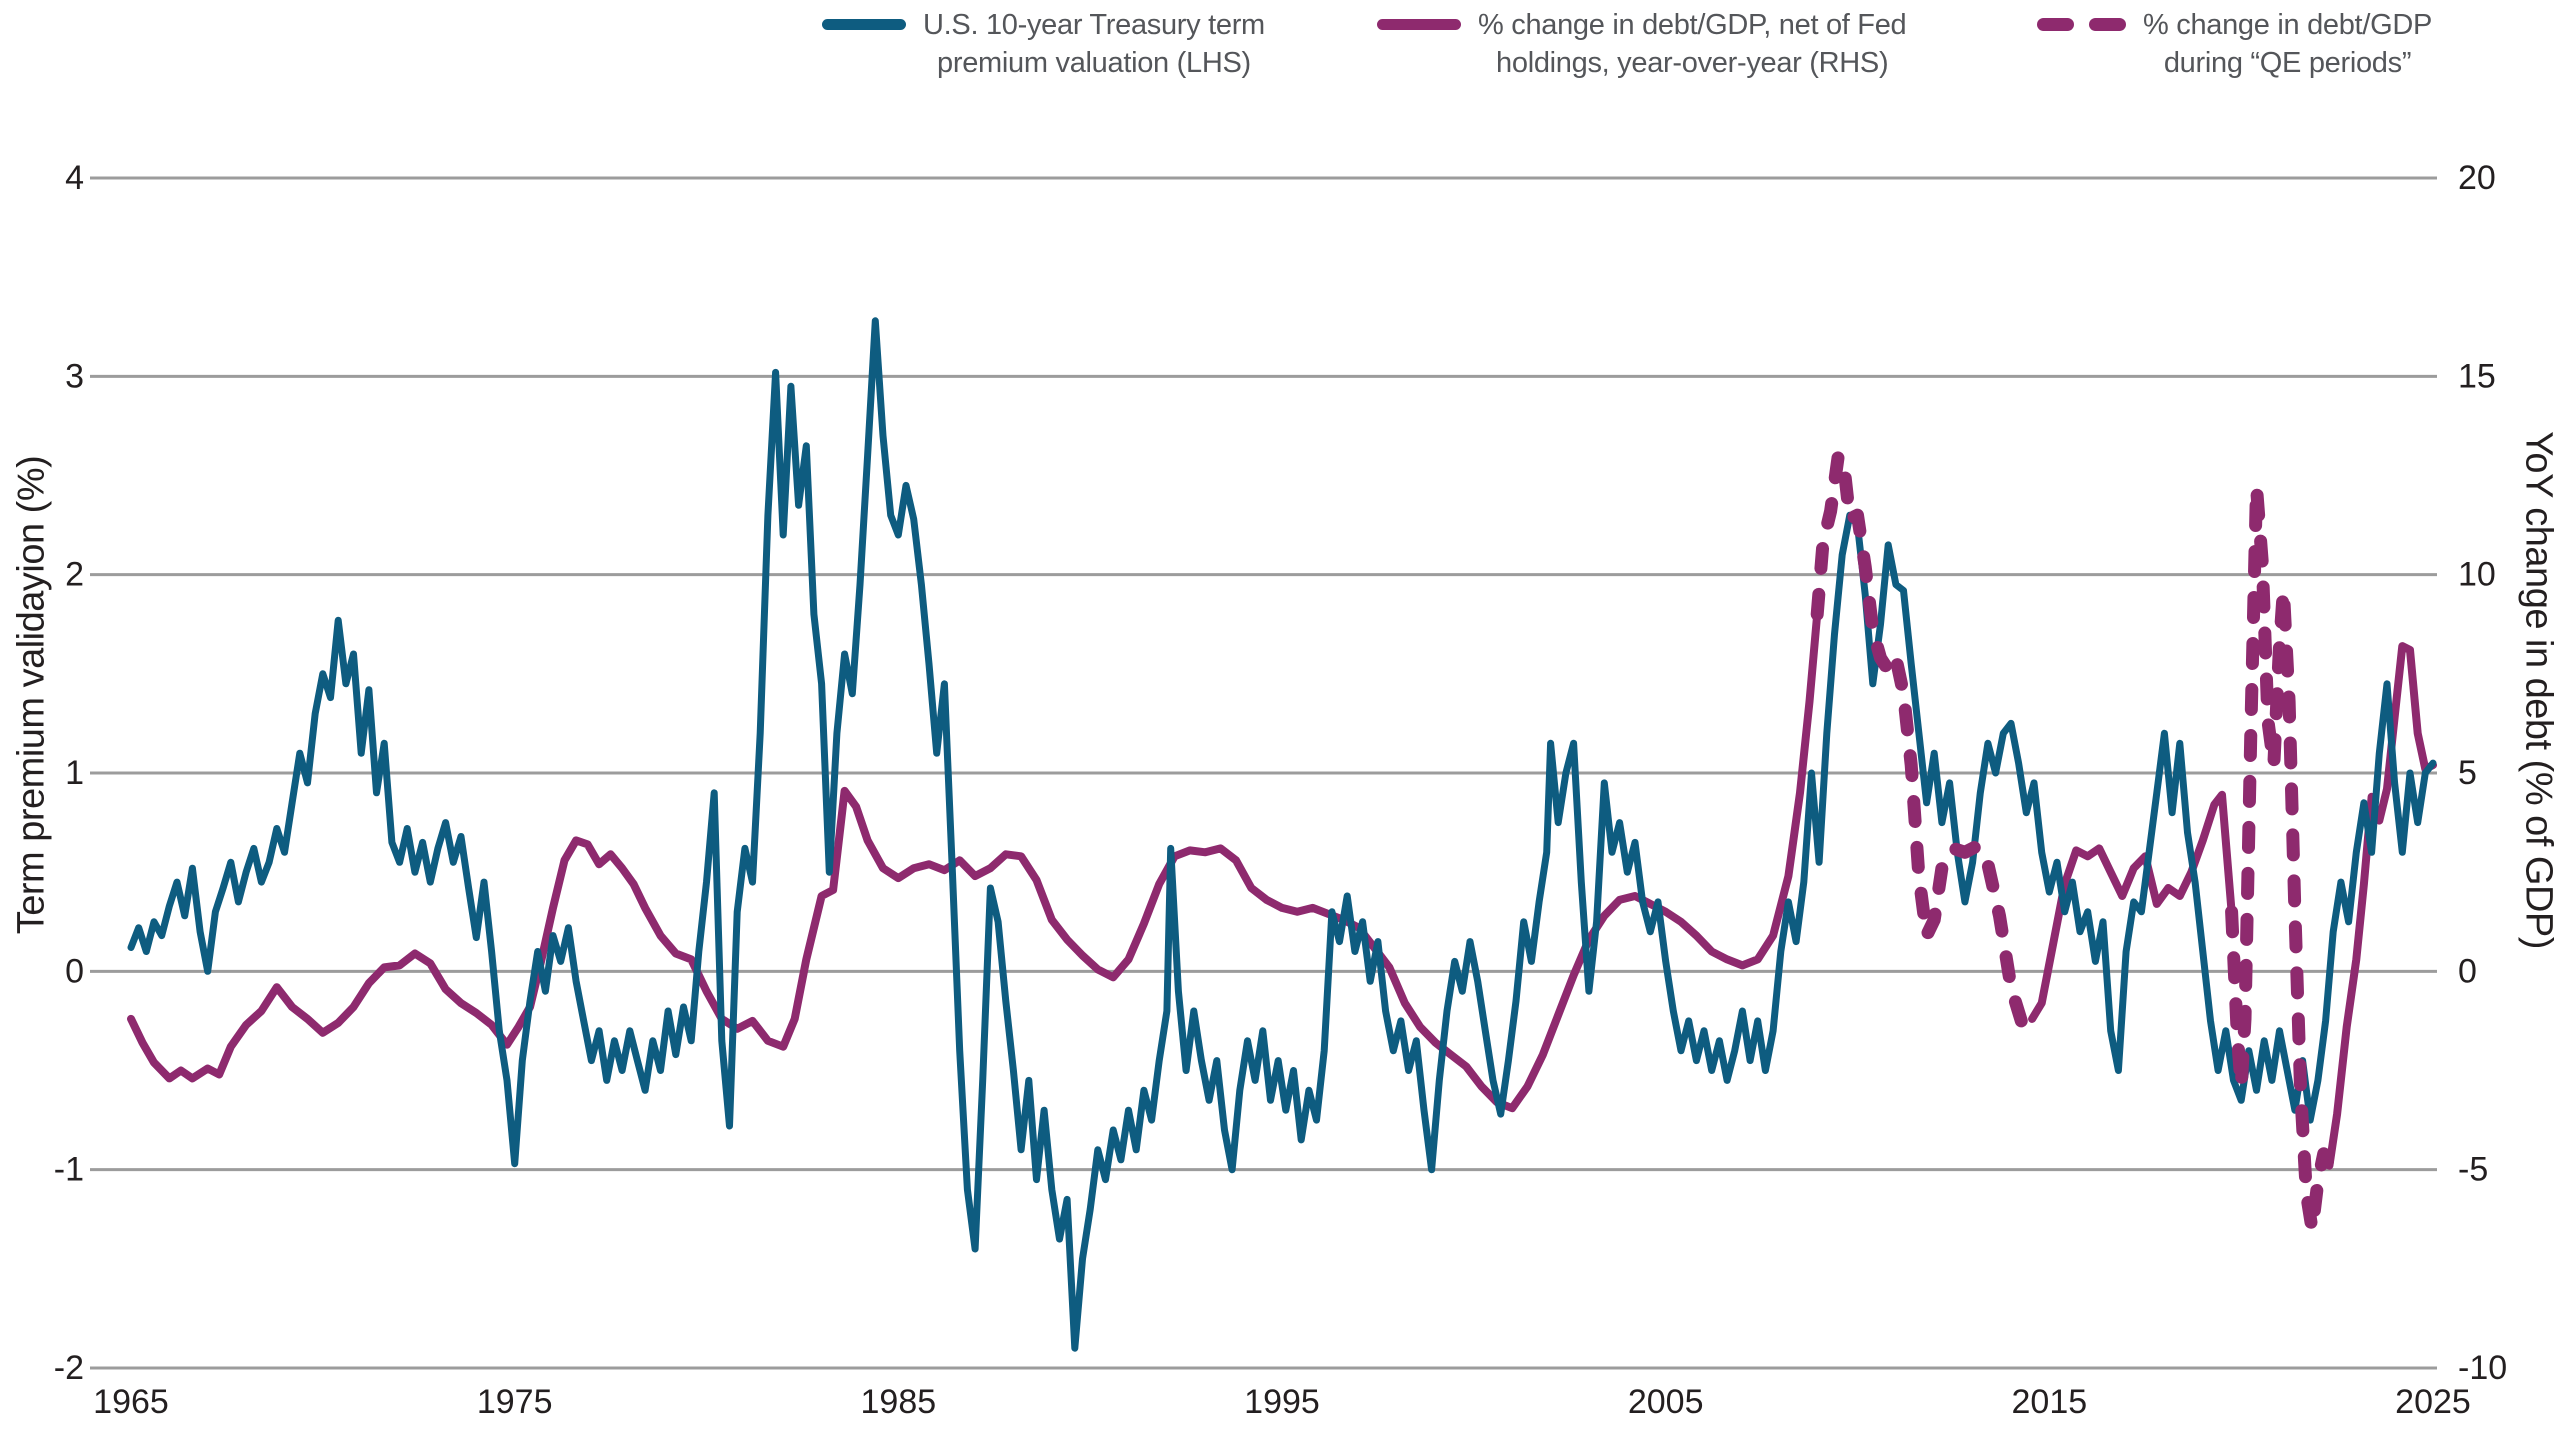  What do you see at coordinates (2477, 575) in the screenshot?
I see `right-axis-tick: 10` at bounding box center [2477, 575].